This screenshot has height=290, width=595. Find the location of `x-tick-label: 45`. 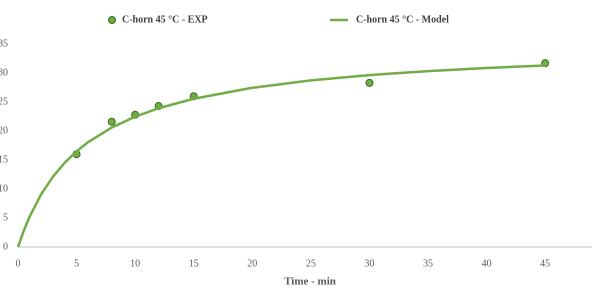

x-tick-label: 45 is located at coordinates (545, 263).